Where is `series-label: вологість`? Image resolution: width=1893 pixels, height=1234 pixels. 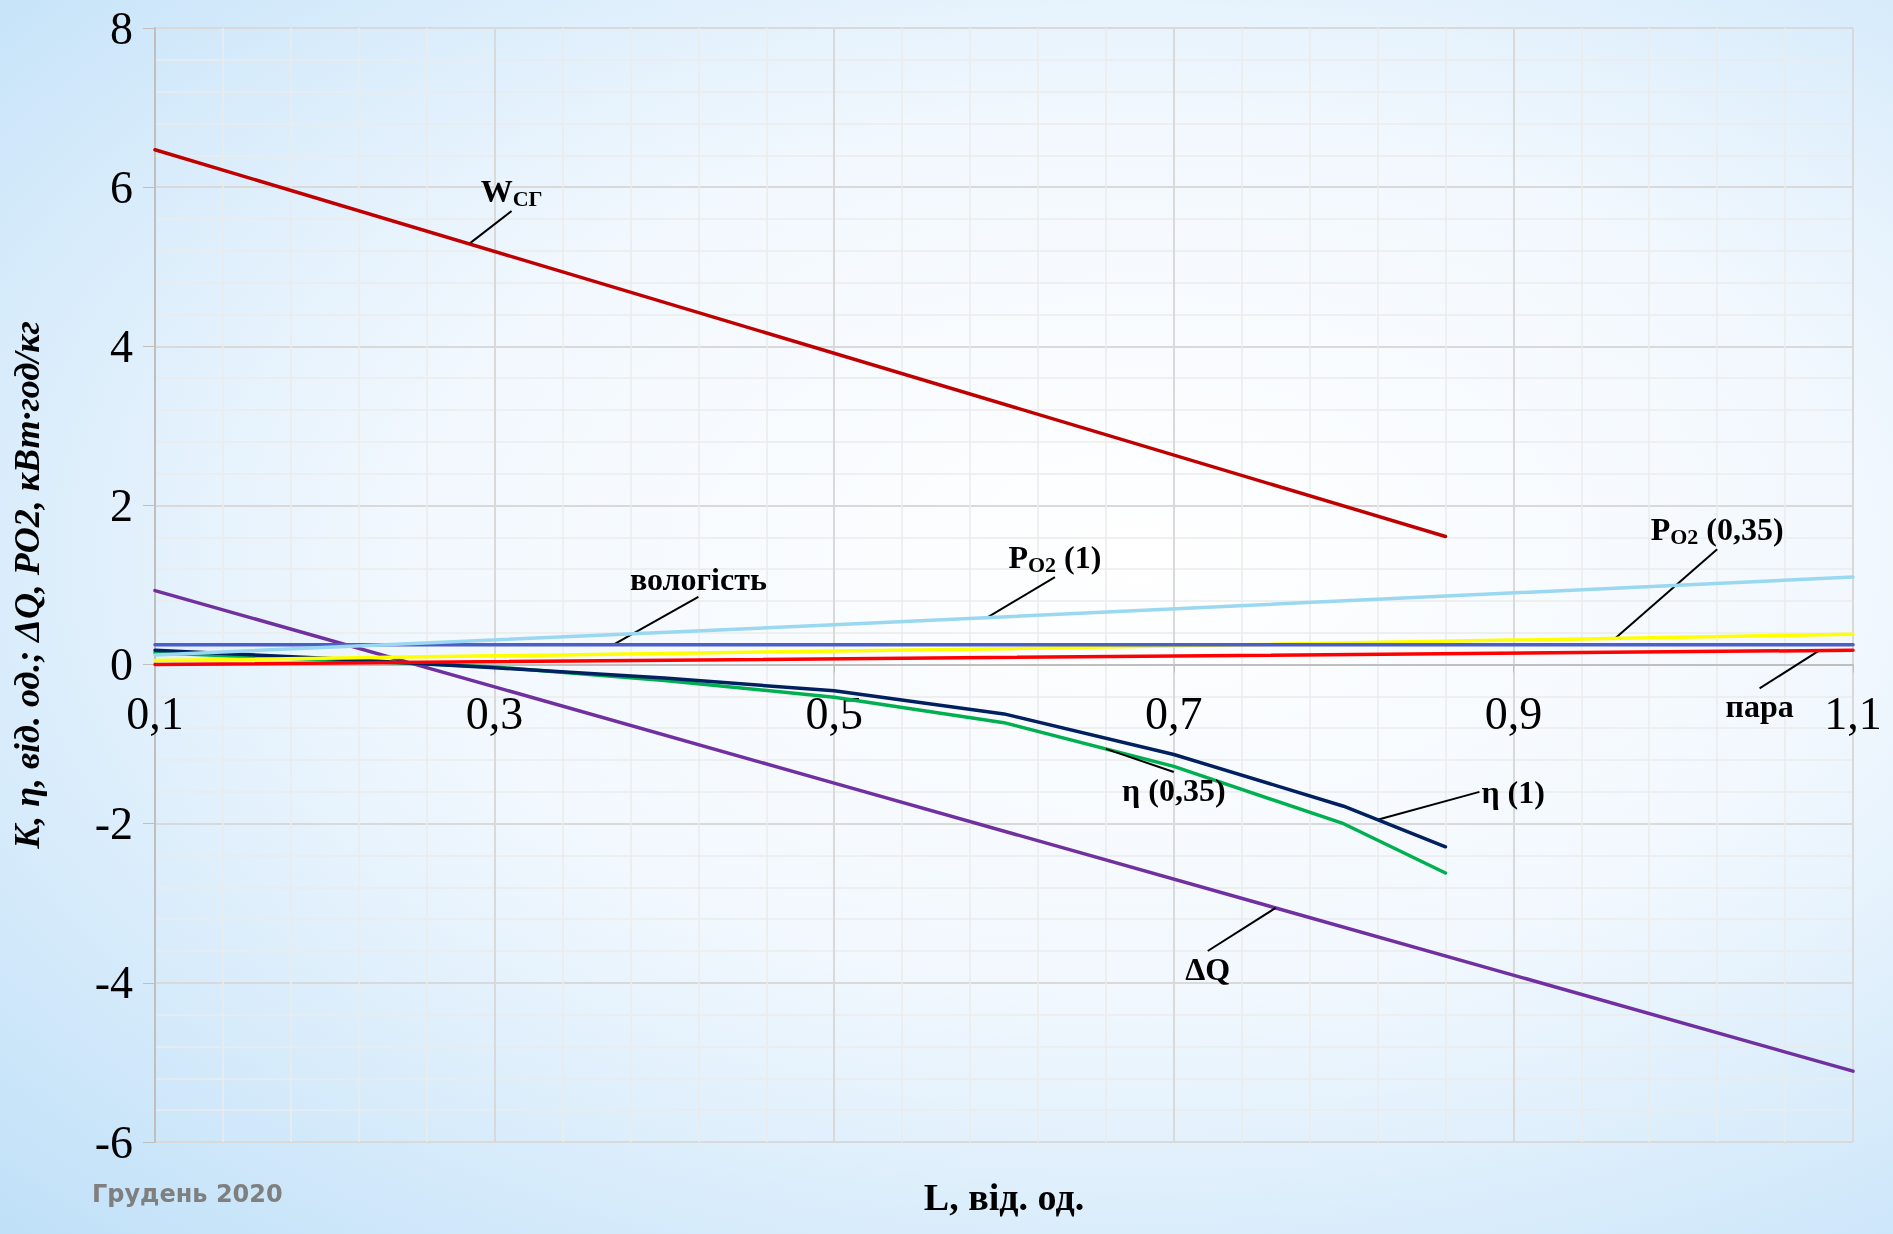 series-label: вологість is located at coordinates (698, 578).